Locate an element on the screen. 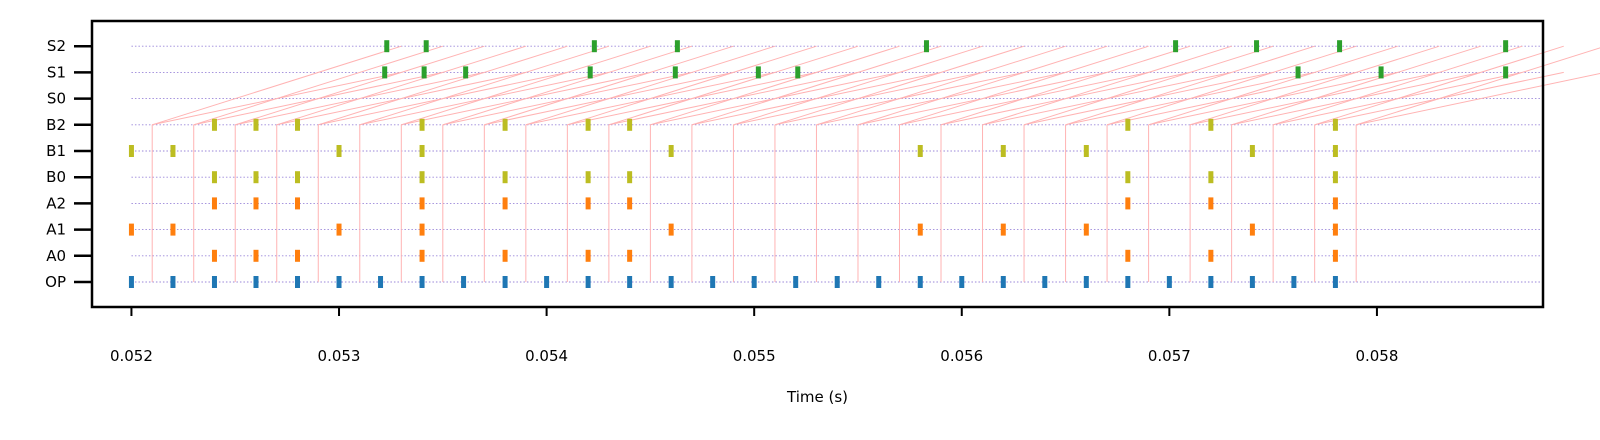 This screenshot has width=1600, height=440. y-tick-label-a1: A1 is located at coordinates (56, 230).